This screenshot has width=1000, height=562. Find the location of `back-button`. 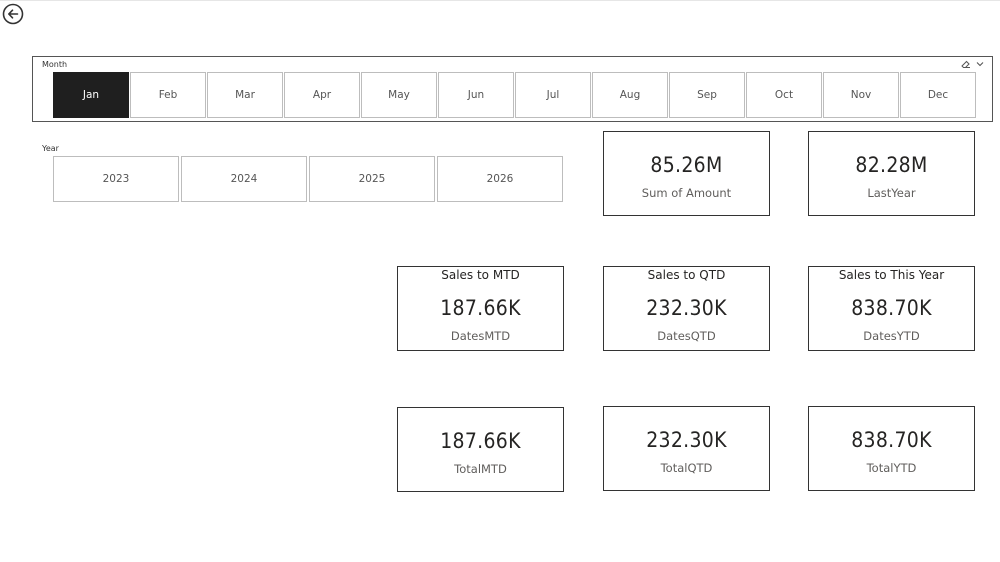

back-button is located at coordinates (13, 14).